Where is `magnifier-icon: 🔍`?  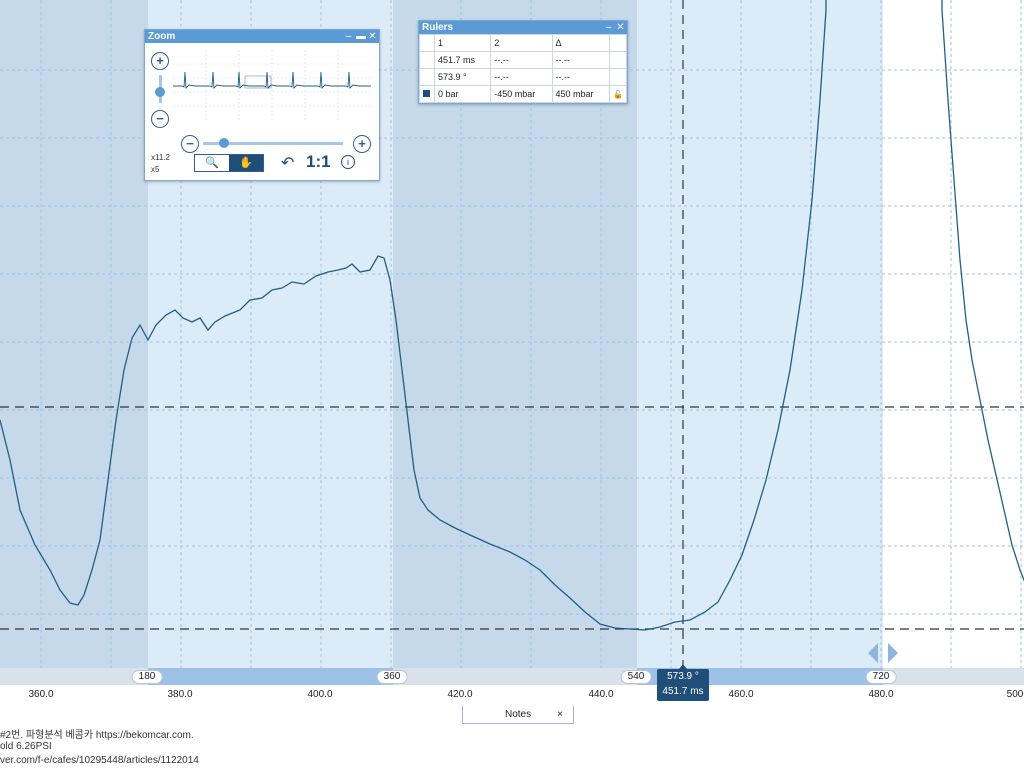
magnifier-icon: 🔍 is located at coordinates (212, 163).